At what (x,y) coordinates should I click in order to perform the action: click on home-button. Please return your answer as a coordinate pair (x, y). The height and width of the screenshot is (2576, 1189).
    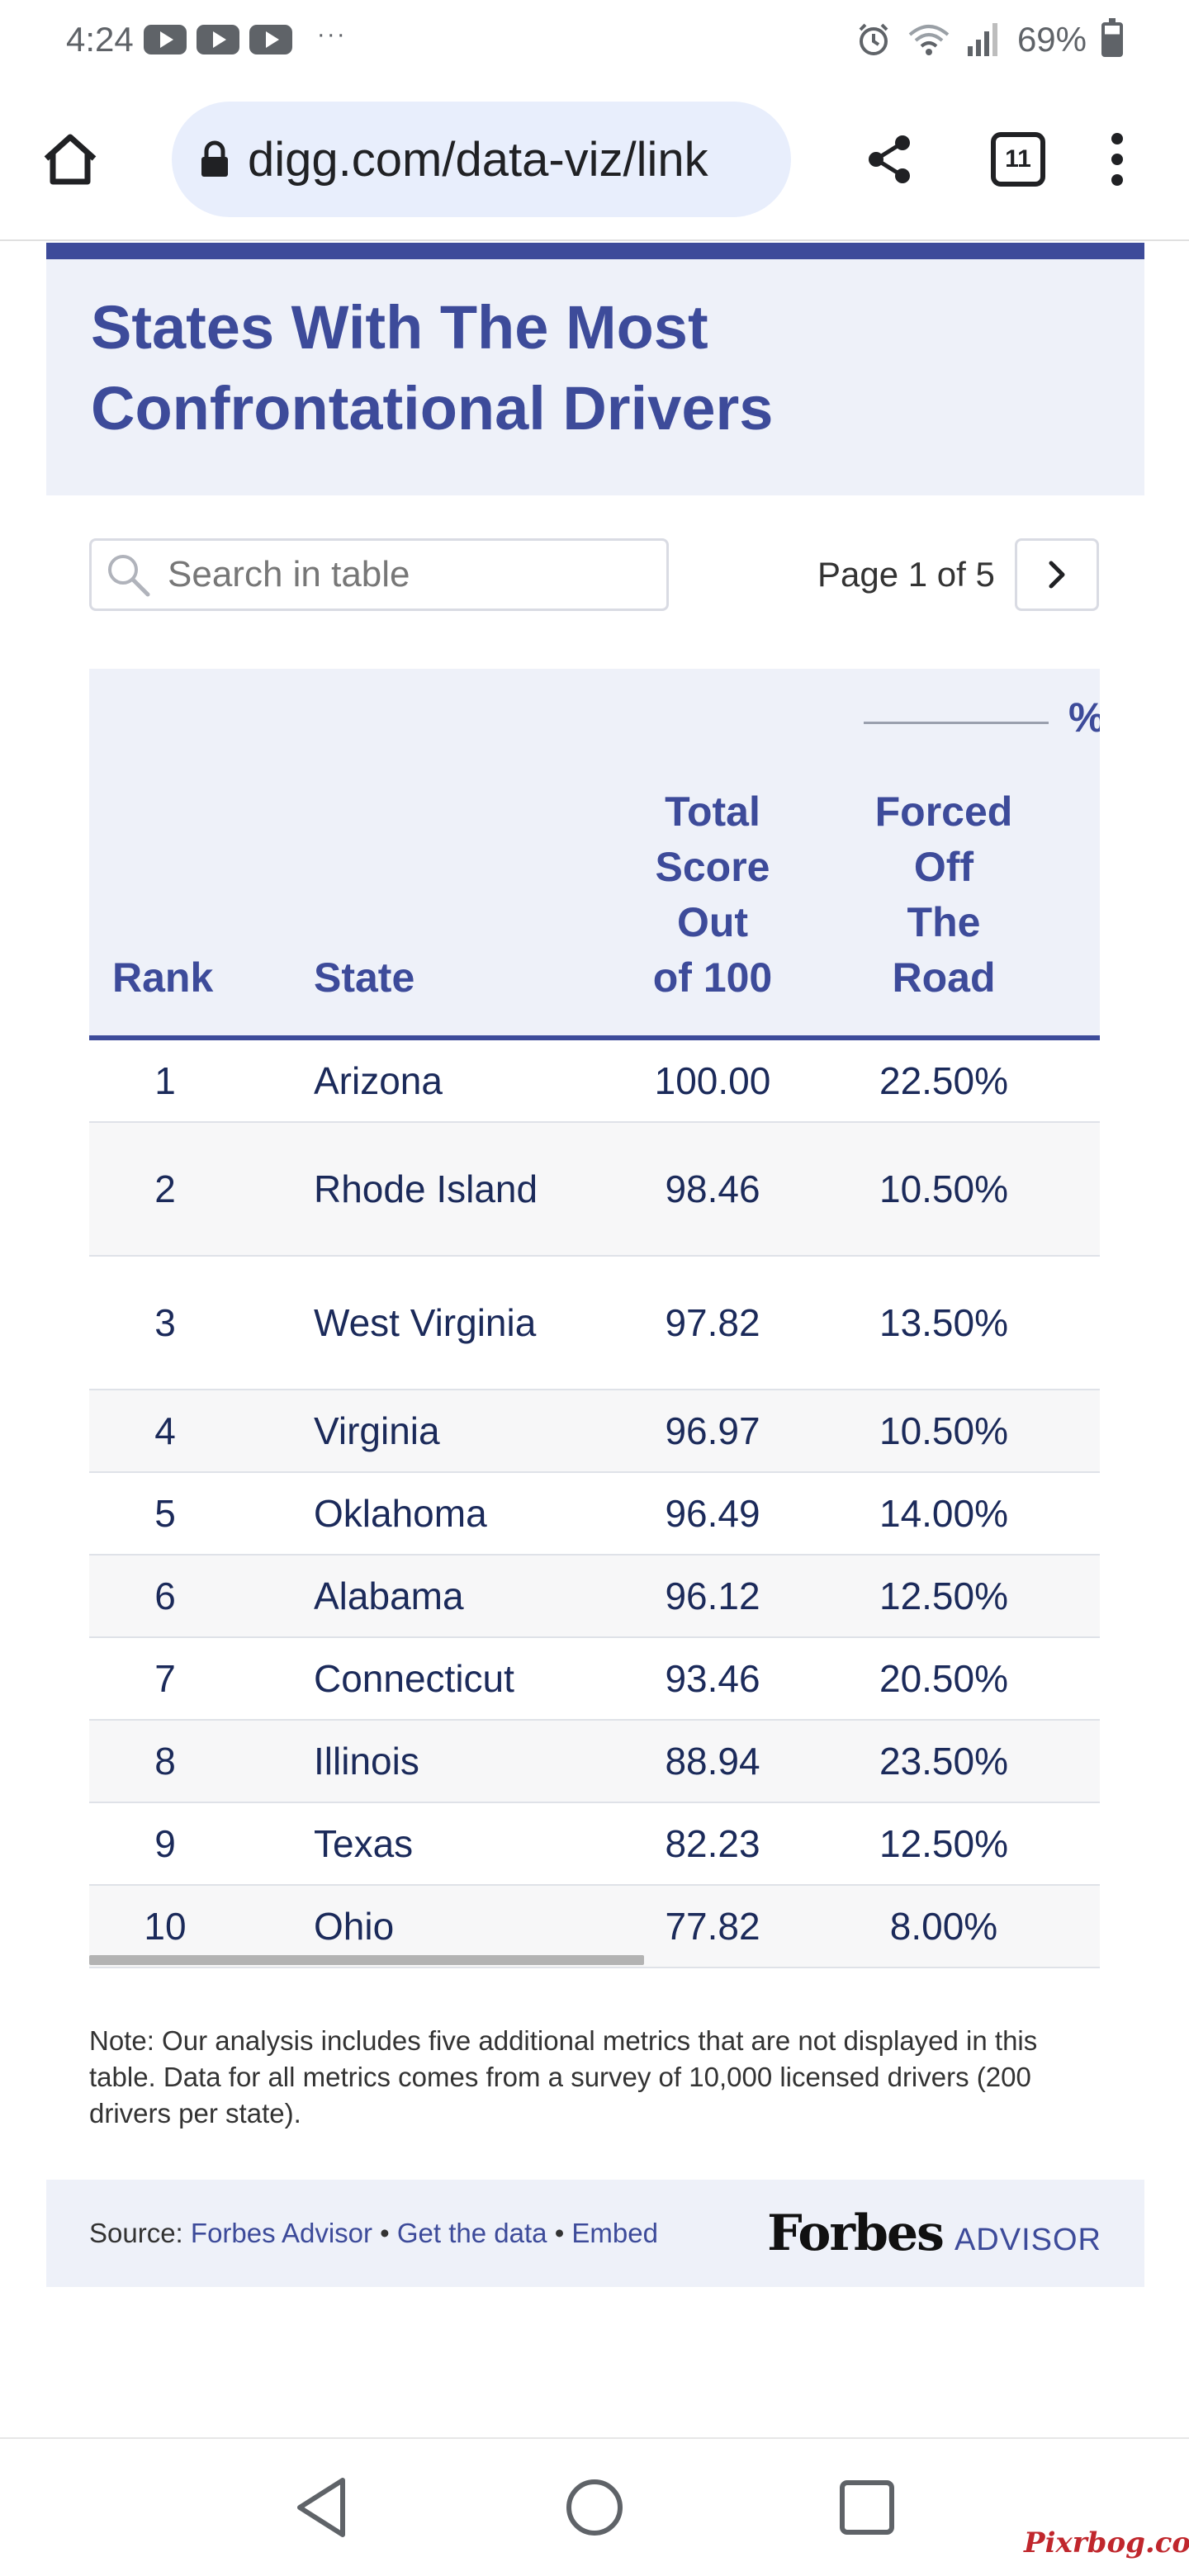
    Looking at the image, I should click on (70, 159).